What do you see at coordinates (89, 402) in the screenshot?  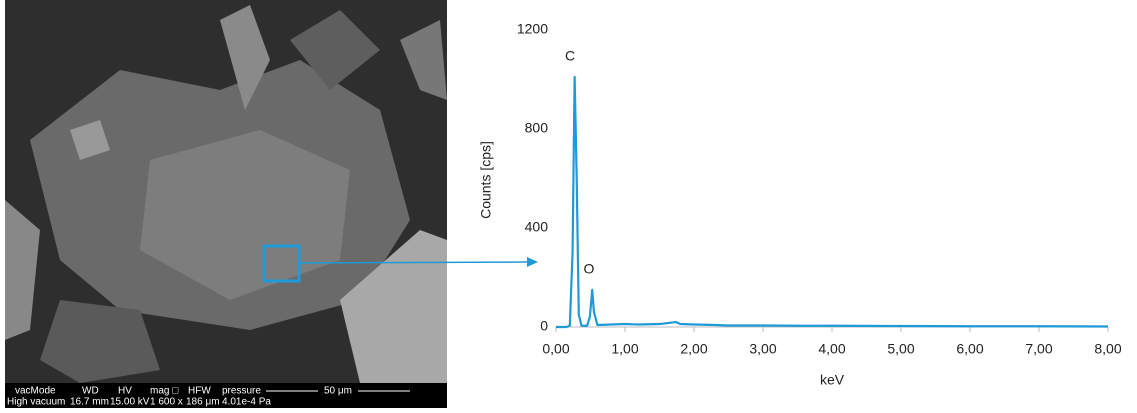 I see `info-value: 16.7 mm` at bounding box center [89, 402].